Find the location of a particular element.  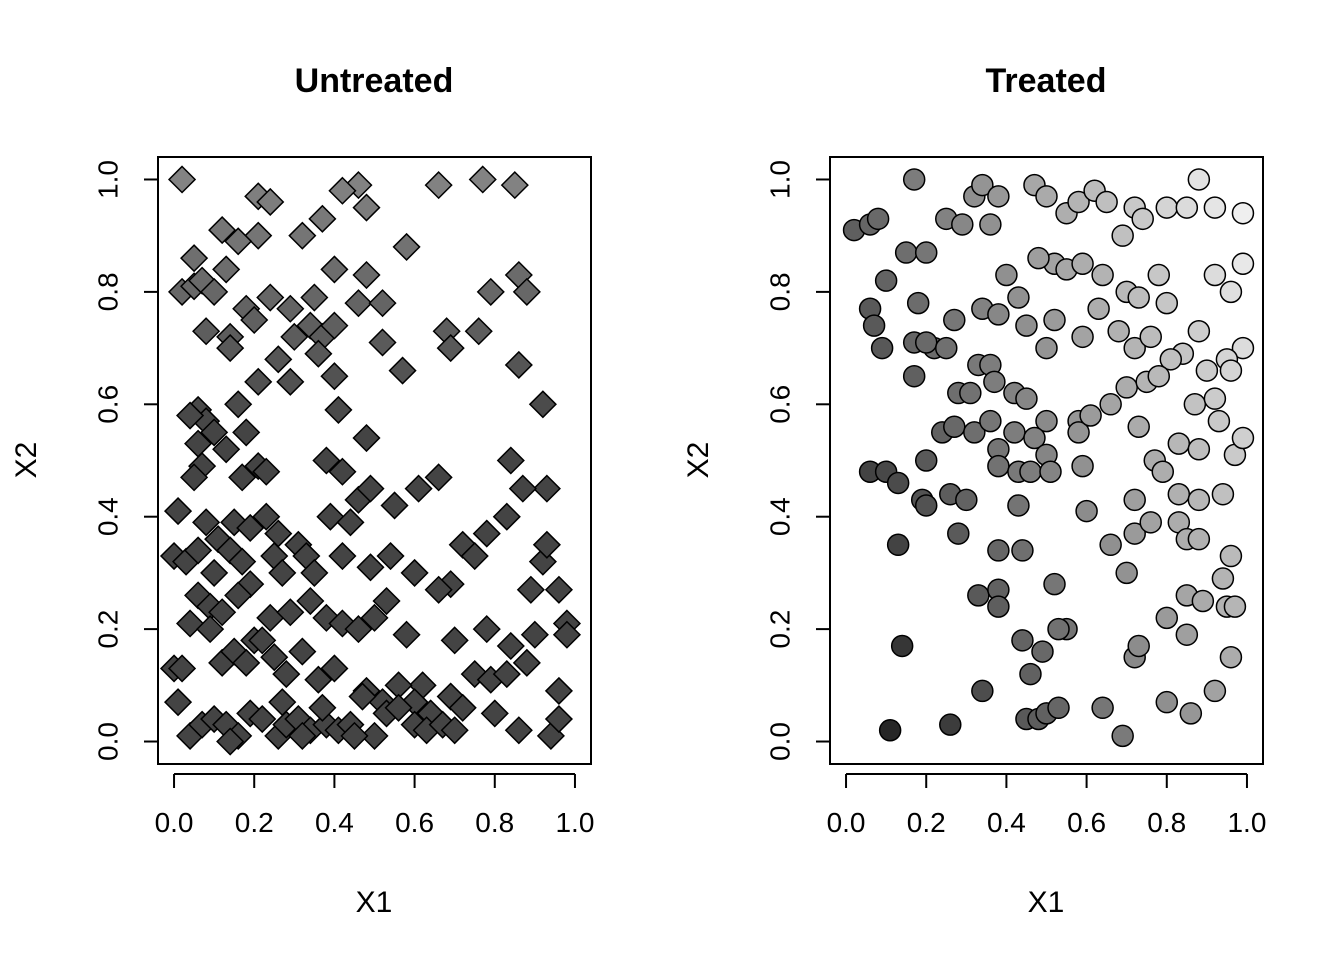

chart-title: Treated is located at coordinates (1046, 81).